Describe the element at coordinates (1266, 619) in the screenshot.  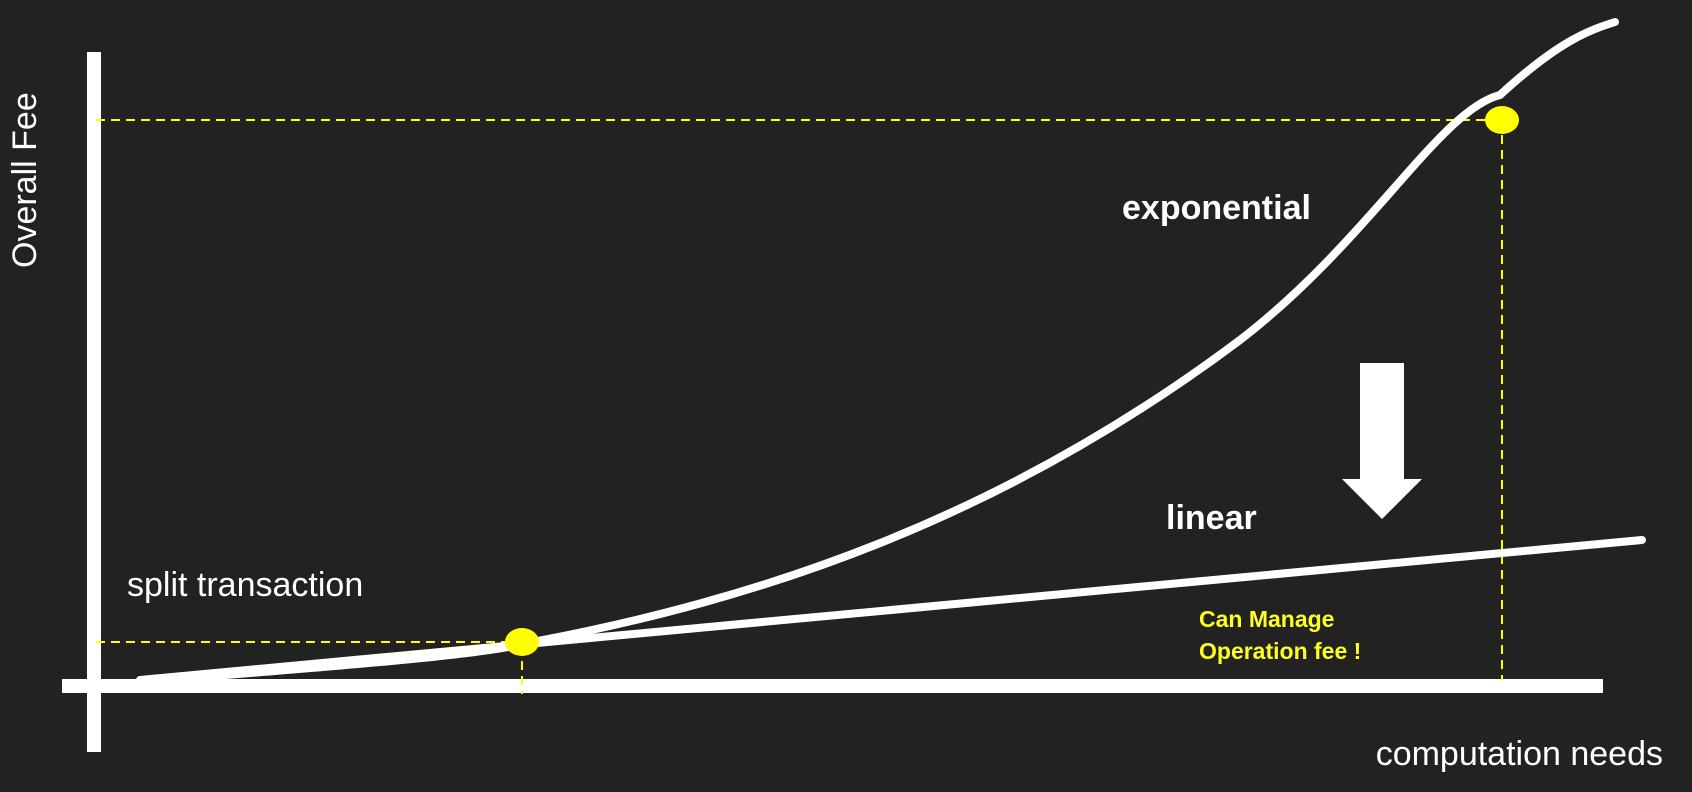
I see `note-line-1: Can Manage` at that location.